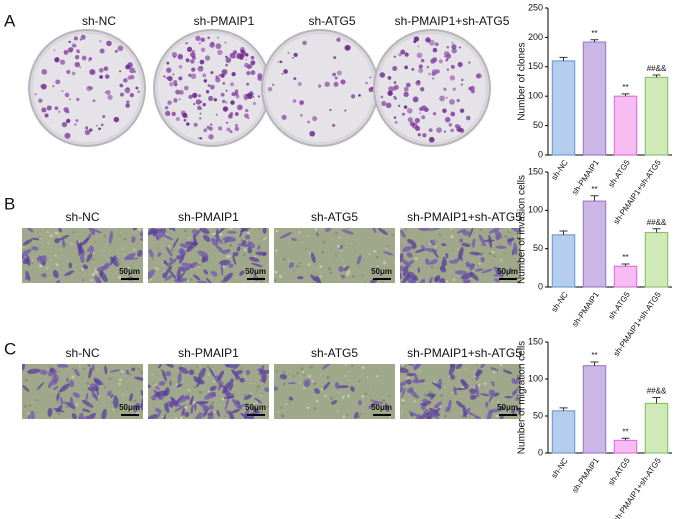 Image resolution: width=685 pixels, height=519 pixels. What do you see at coordinates (535, 210) in the screenshot?
I see `y-tick-label: 100` at bounding box center [535, 210].